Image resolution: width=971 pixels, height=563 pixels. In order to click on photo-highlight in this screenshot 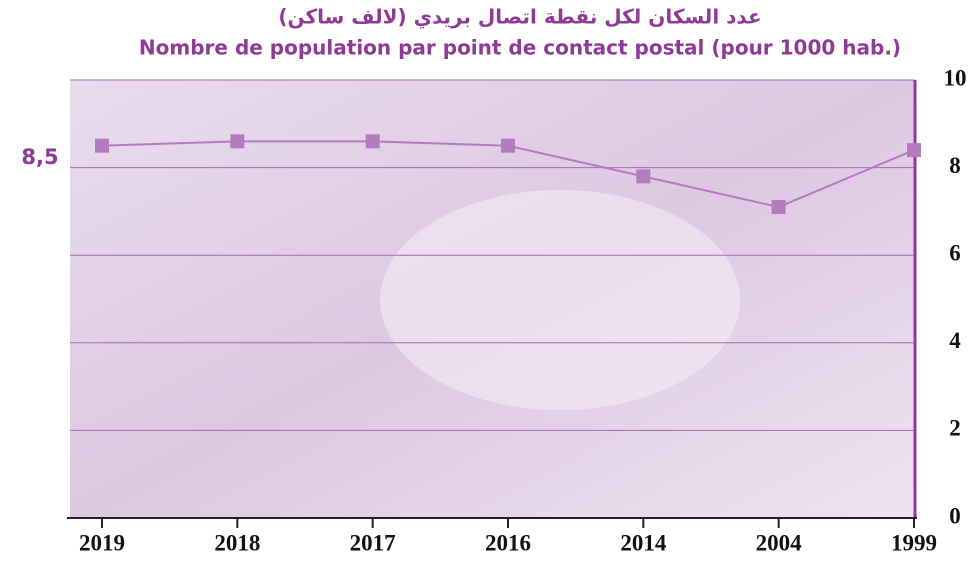, I will do `click(560, 300)`.